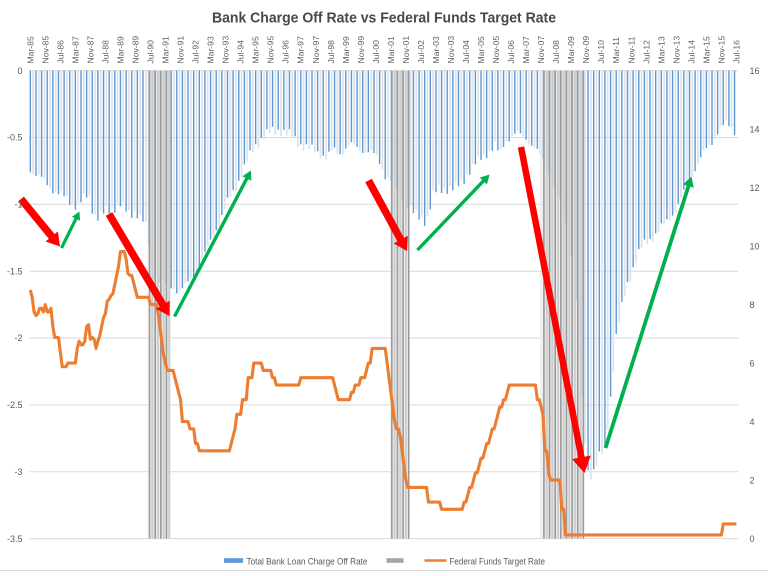 This screenshot has height=576, width=768. Describe the element at coordinates (376, 52) in the screenshot. I see `svg-text: Jul-00` at that location.